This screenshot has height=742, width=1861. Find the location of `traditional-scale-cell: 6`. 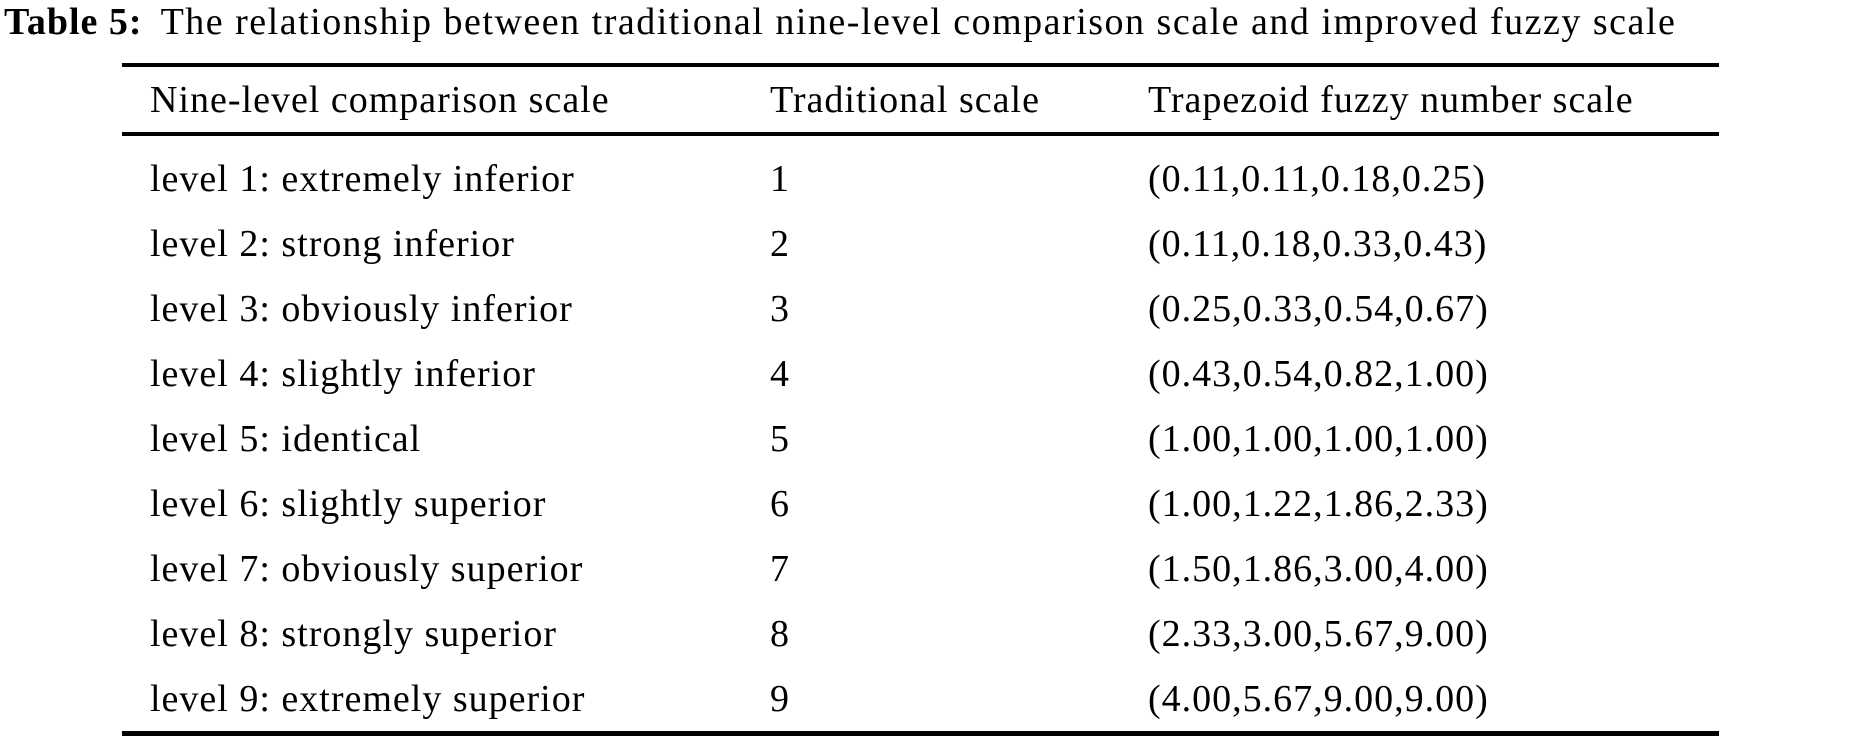

traditional-scale-cell: 6 is located at coordinates (780, 503).